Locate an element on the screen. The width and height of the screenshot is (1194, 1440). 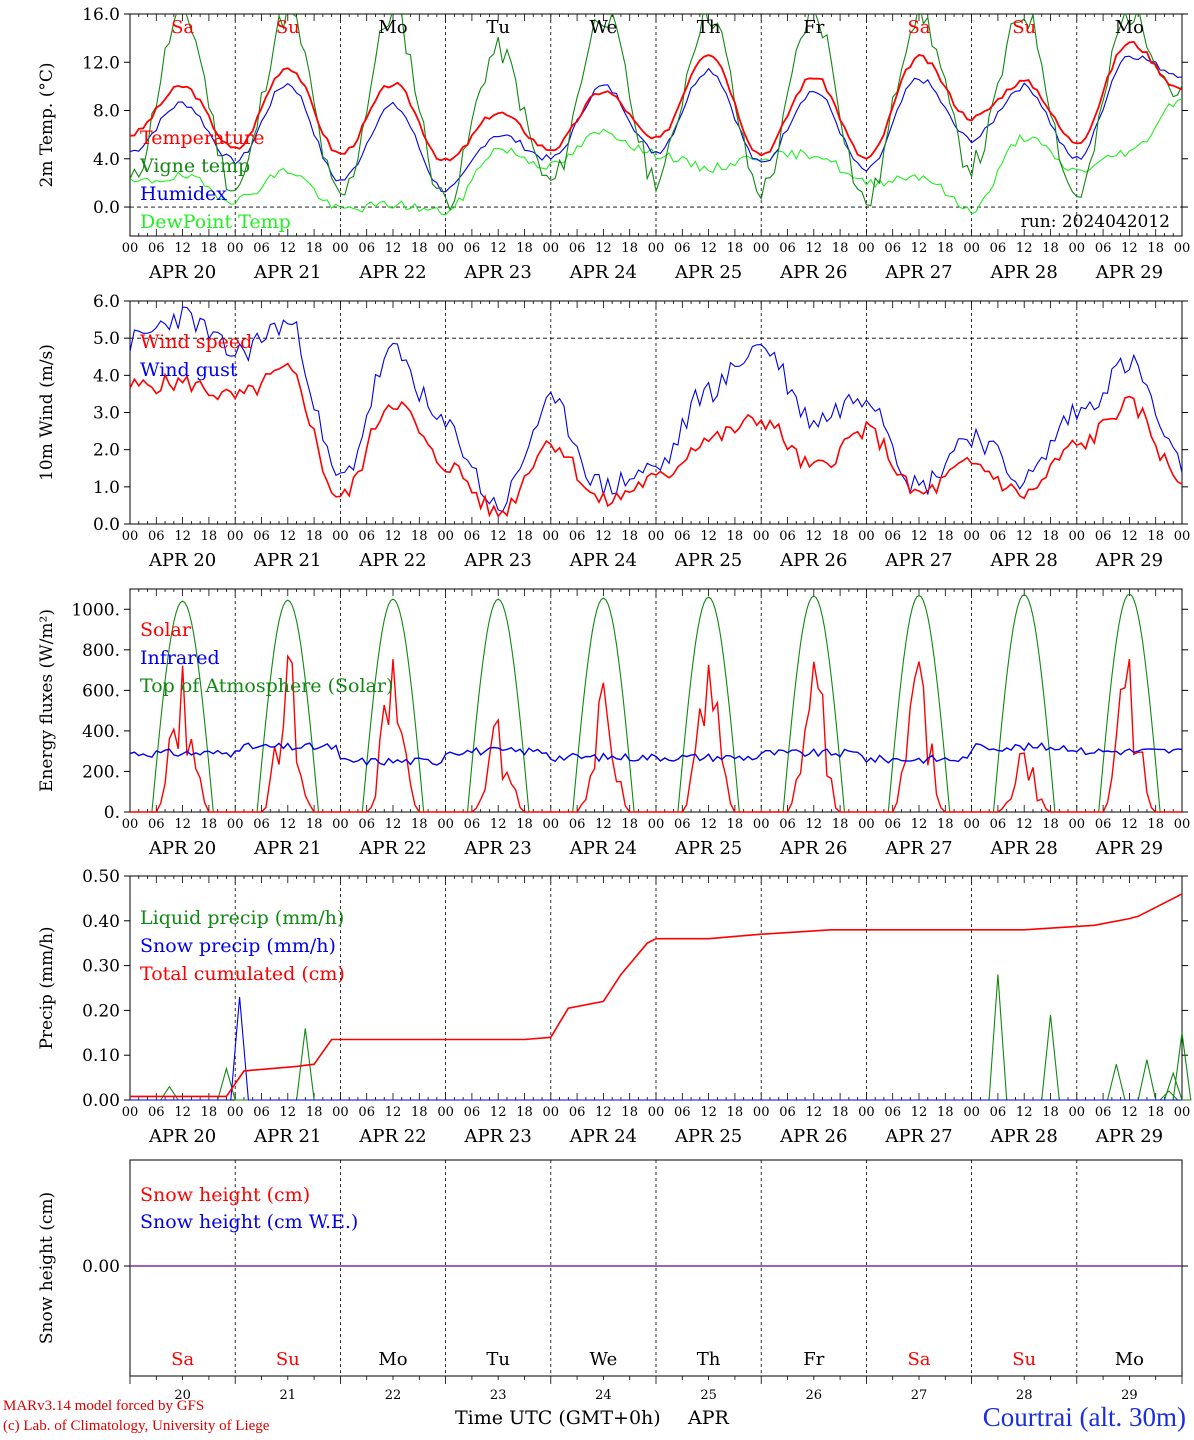
legend-entry: Humidex is located at coordinates (183, 194).